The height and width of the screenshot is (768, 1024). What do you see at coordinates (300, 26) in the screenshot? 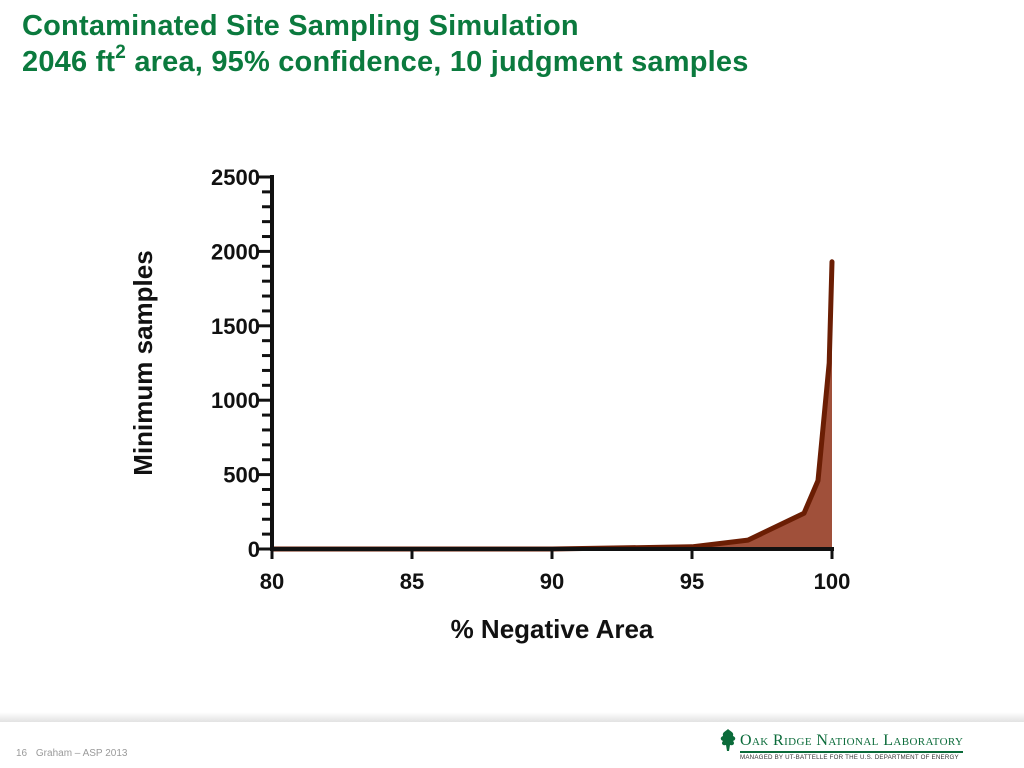
I see `title-line-1: Contaminated Site Sampling Simulation` at bounding box center [300, 26].